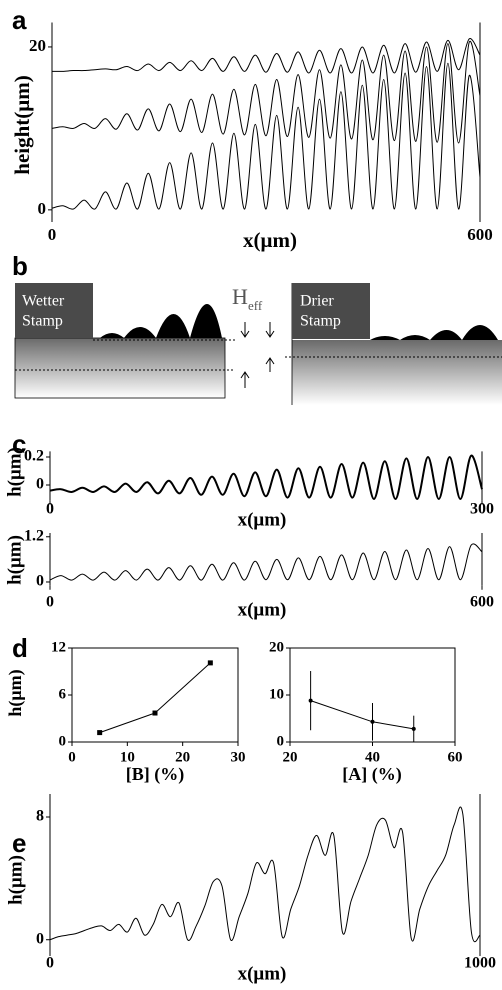 The height and width of the screenshot is (990, 502). Describe the element at coordinates (255, 305) in the screenshot. I see `gap-label-sub: eff` at that location.